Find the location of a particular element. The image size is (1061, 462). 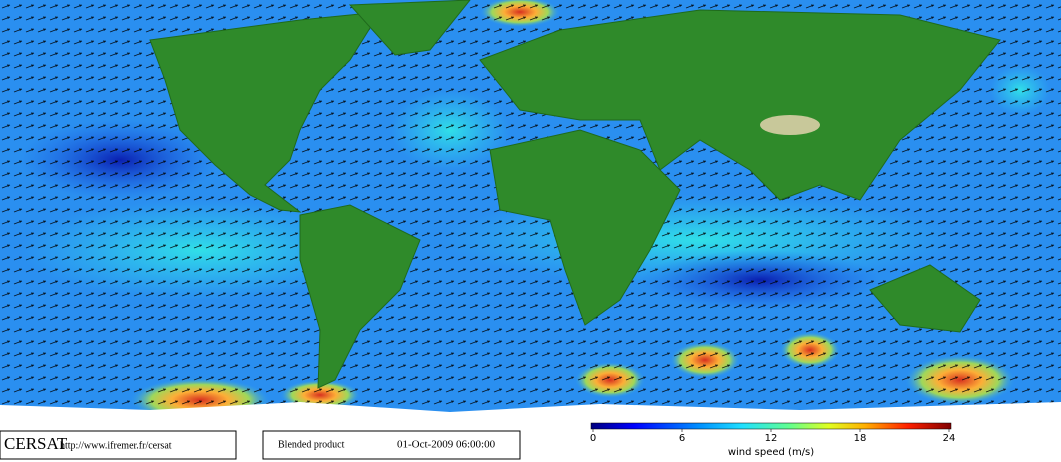

product-box is located at coordinates (391, 445).